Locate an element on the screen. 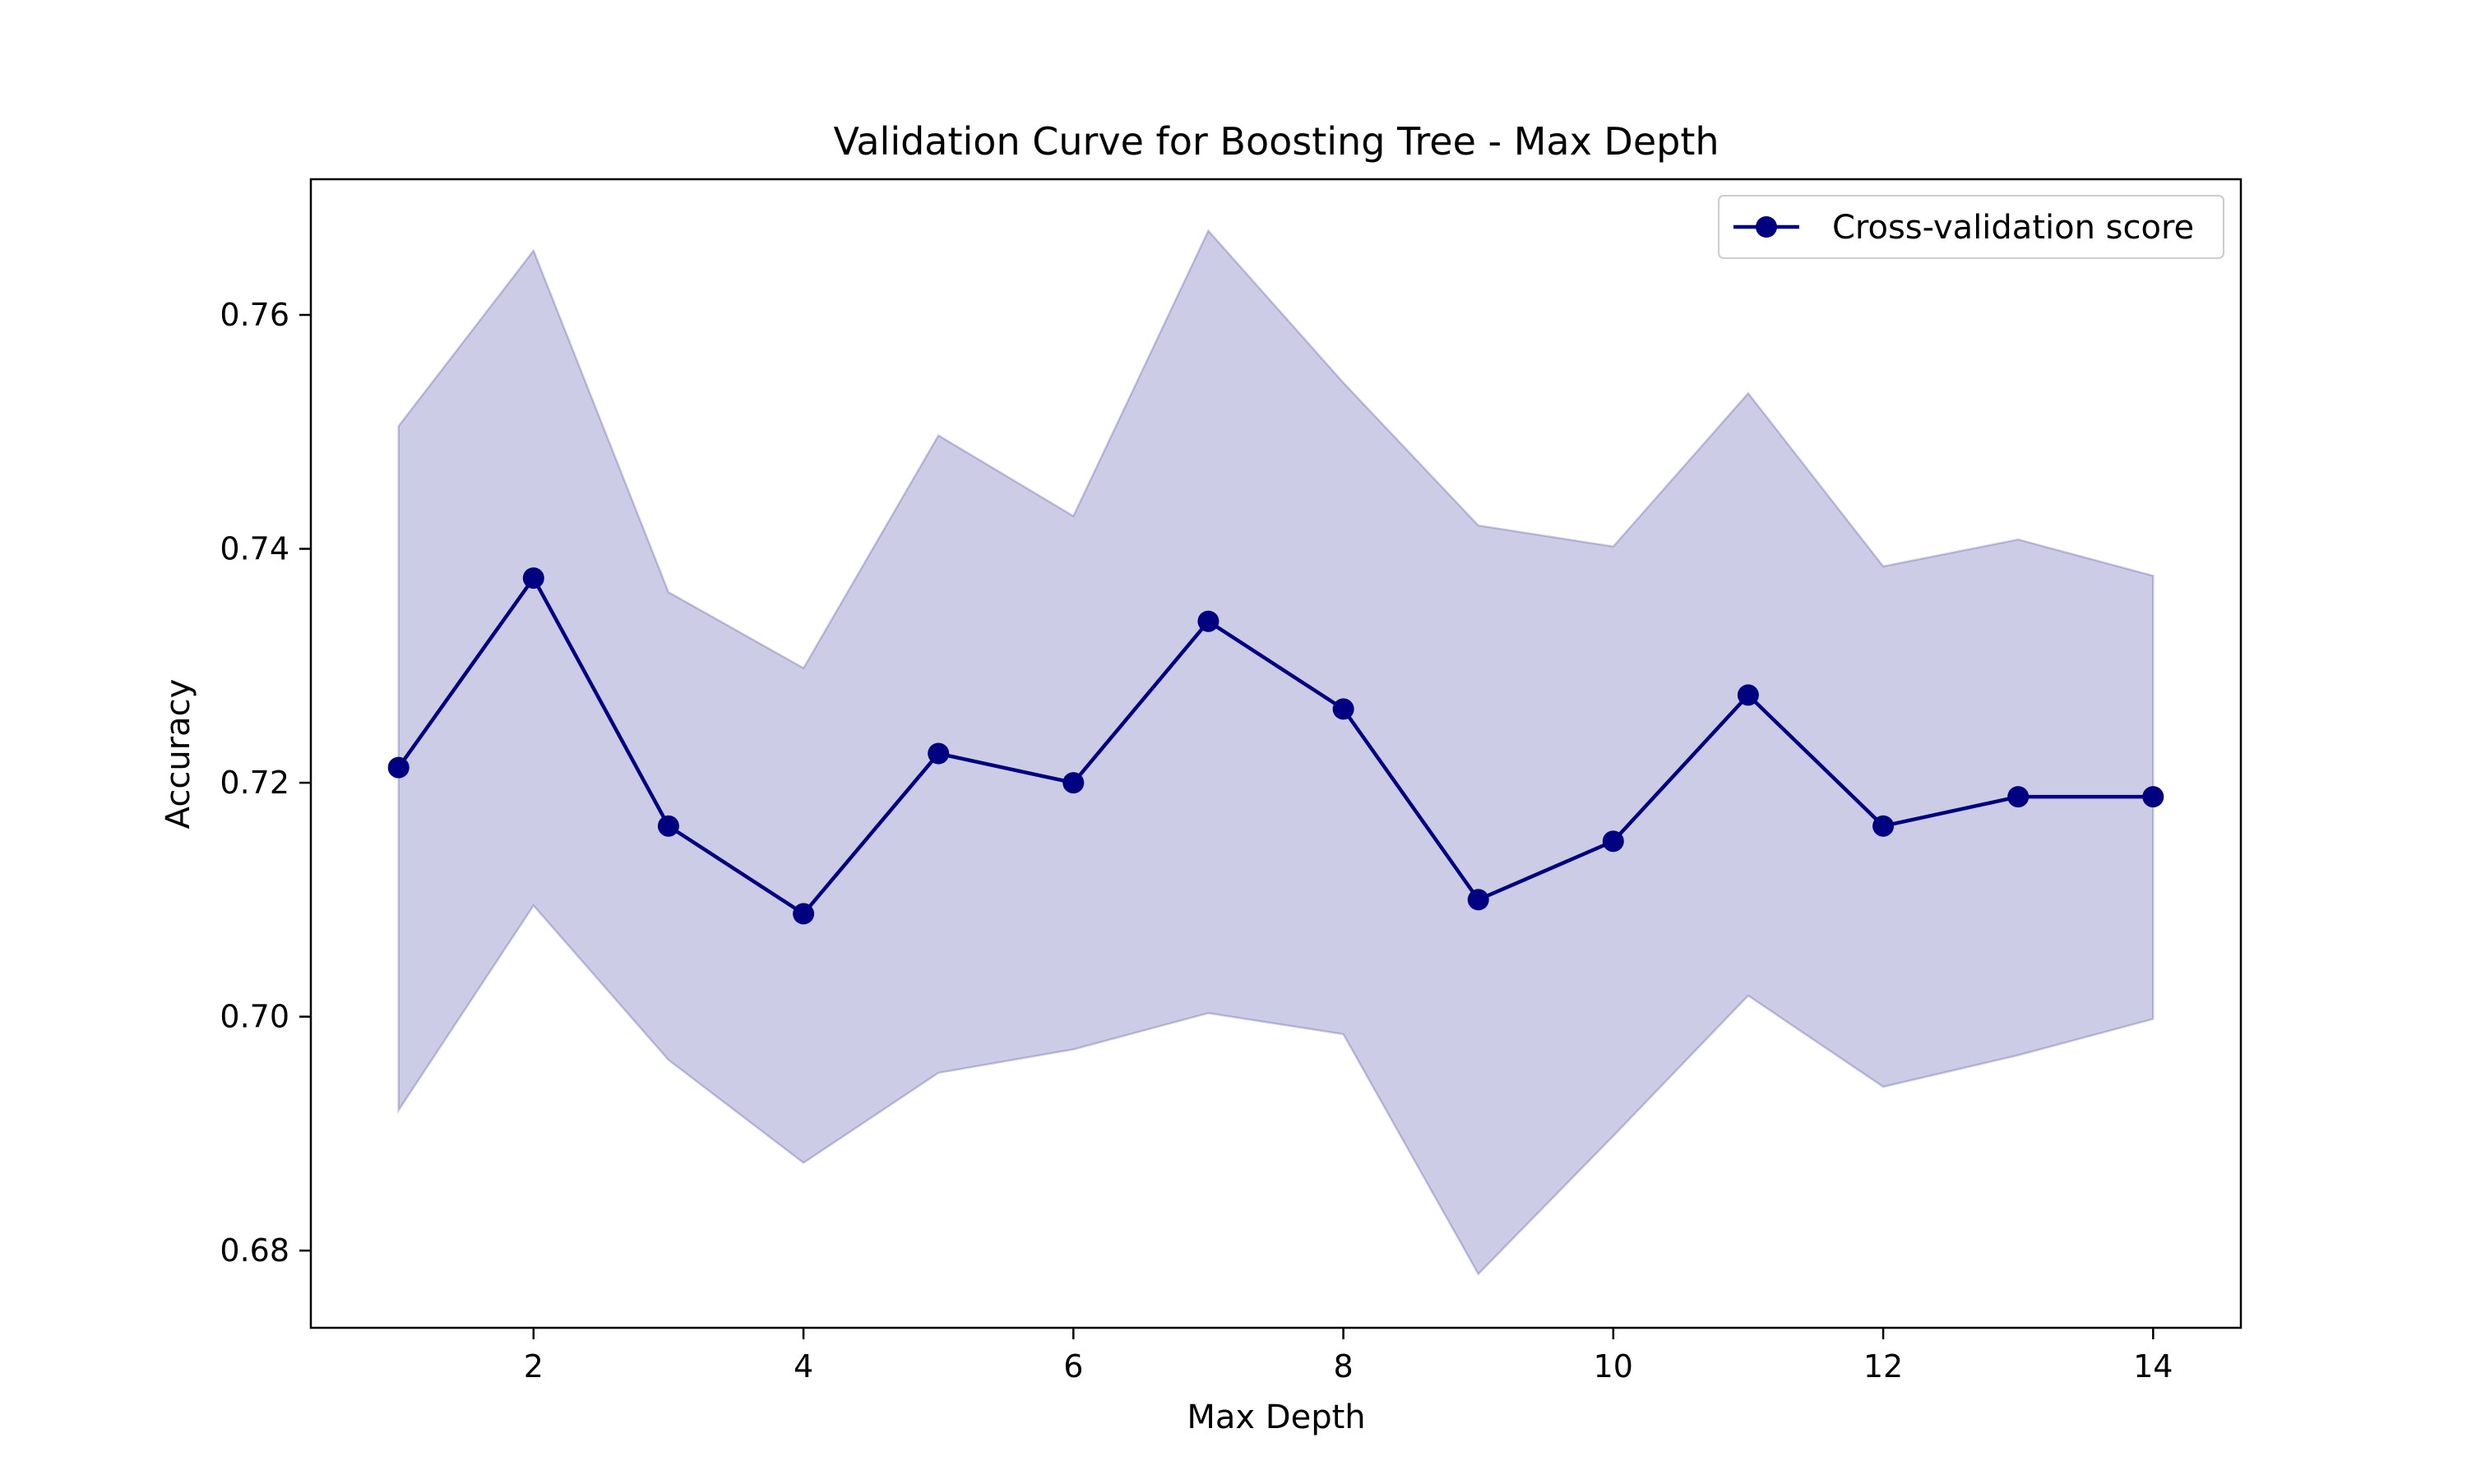 This screenshot has height=1484, width=2467. legend-label: Cross-validation score is located at coordinates (2013, 228).